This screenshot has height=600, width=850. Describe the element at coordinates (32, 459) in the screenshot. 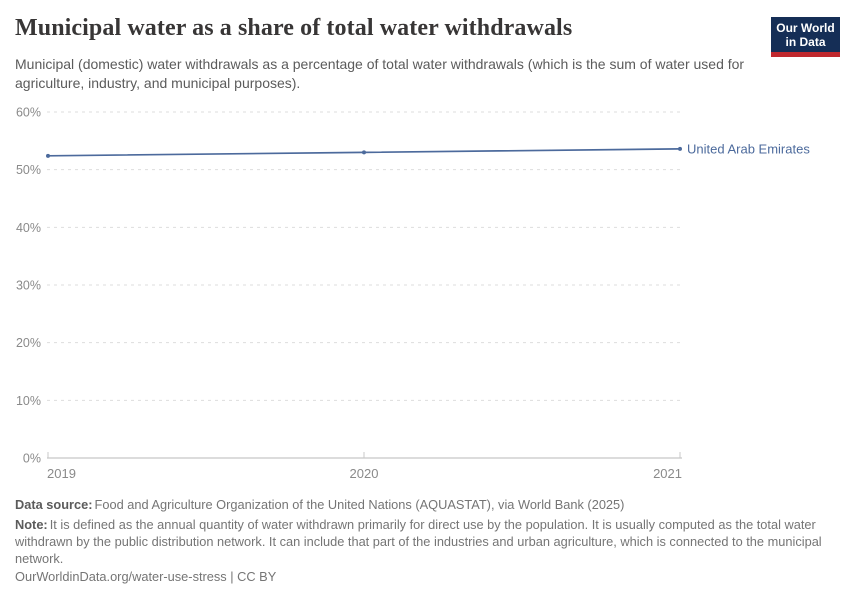

I see `y-axis-tick-label: 0%` at that location.